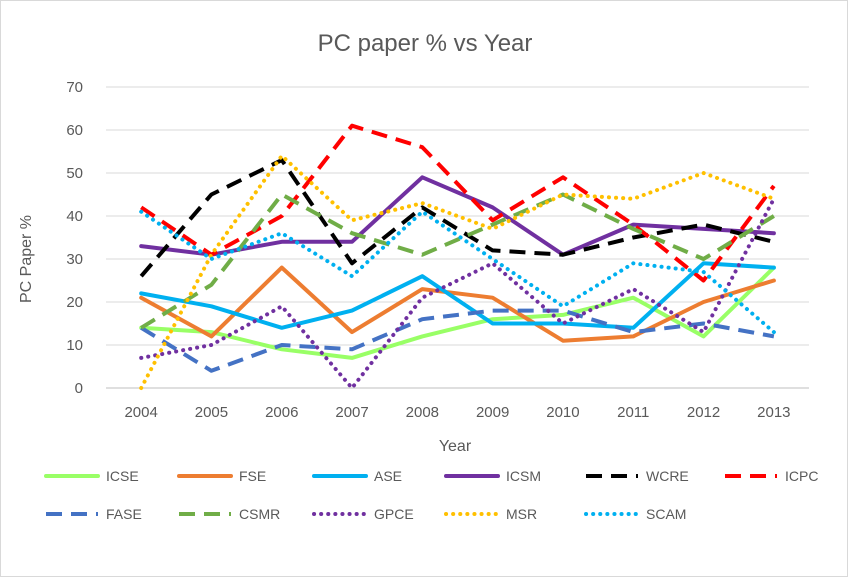 This screenshot has height=577, width=848. Describe the element at coordinates (122, 476) in the screenshot. I see `legend-label: ICSE` at that location.